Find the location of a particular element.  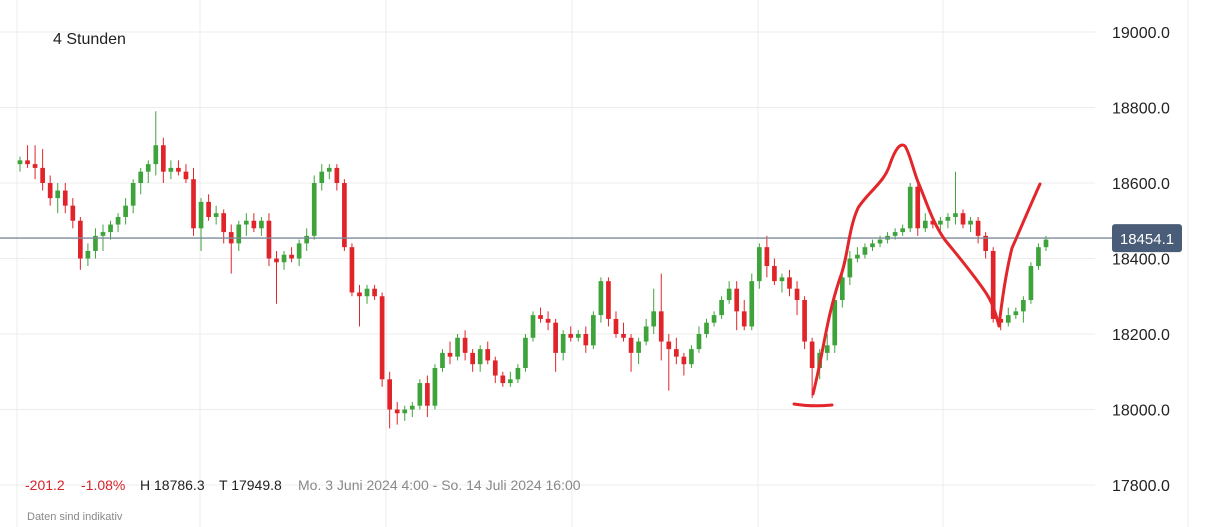

last-price-tag: 18454.1 is located at coordinates (1147, 238).